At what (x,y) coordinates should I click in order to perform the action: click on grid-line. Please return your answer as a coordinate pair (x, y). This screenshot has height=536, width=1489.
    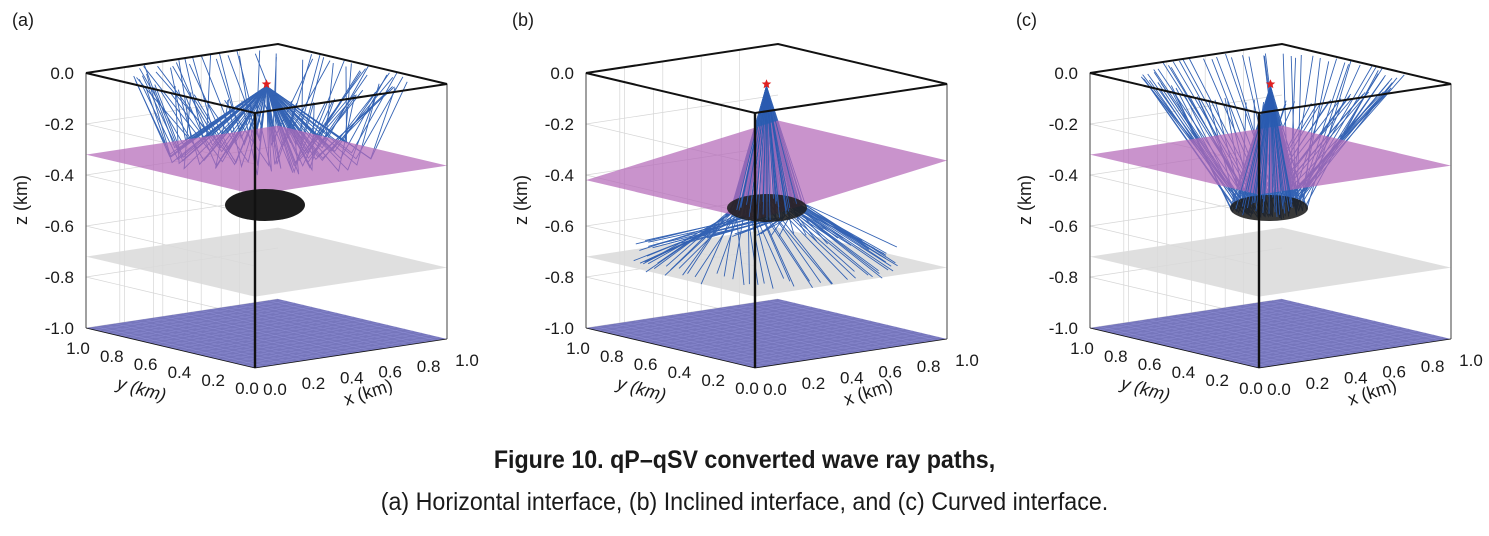
    Looking at the image, I should click on (682, 78).